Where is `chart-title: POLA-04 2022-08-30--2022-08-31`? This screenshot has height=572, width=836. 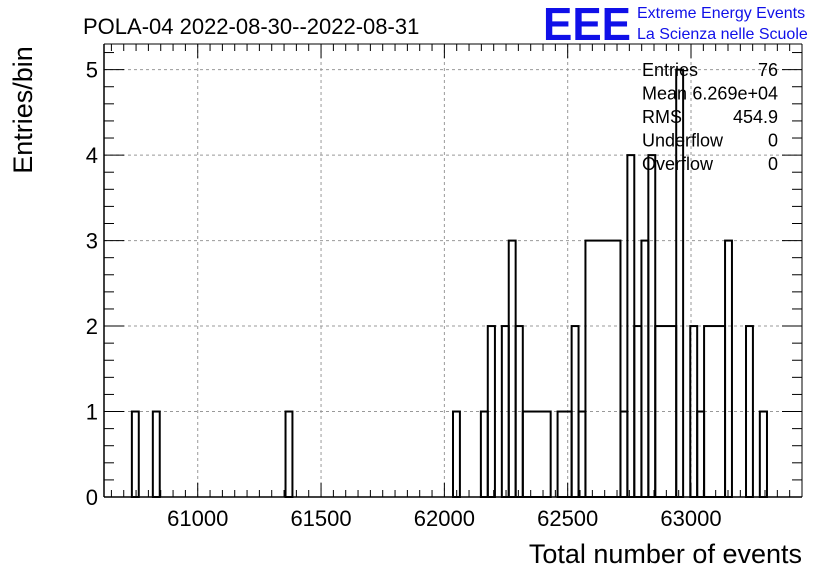
chart-title: POLA-04 2022-08-30--2022-08-31 is located at coordinates (251, 26).